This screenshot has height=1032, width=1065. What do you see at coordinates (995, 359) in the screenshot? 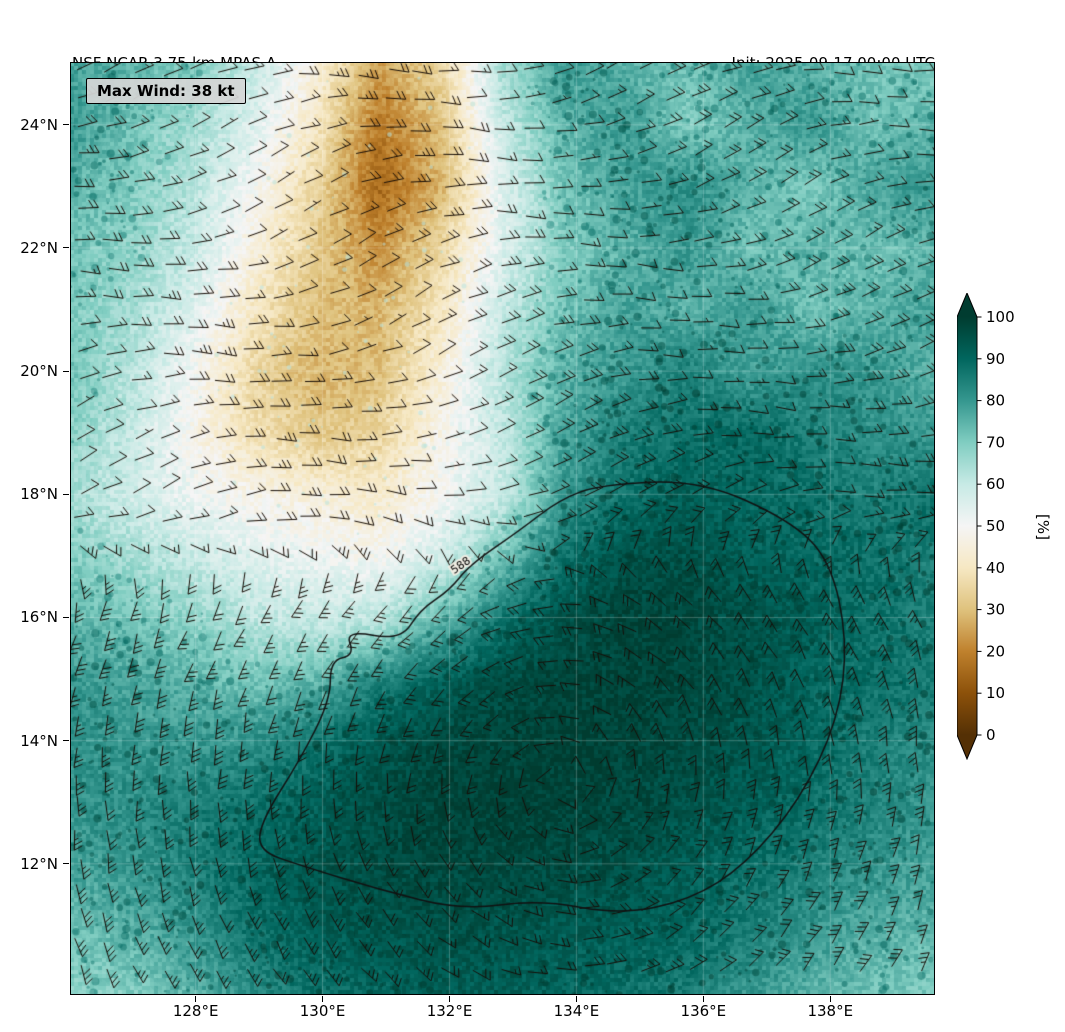
I see `colorbar-tick-label: 90` at bounding box center [995, 359].